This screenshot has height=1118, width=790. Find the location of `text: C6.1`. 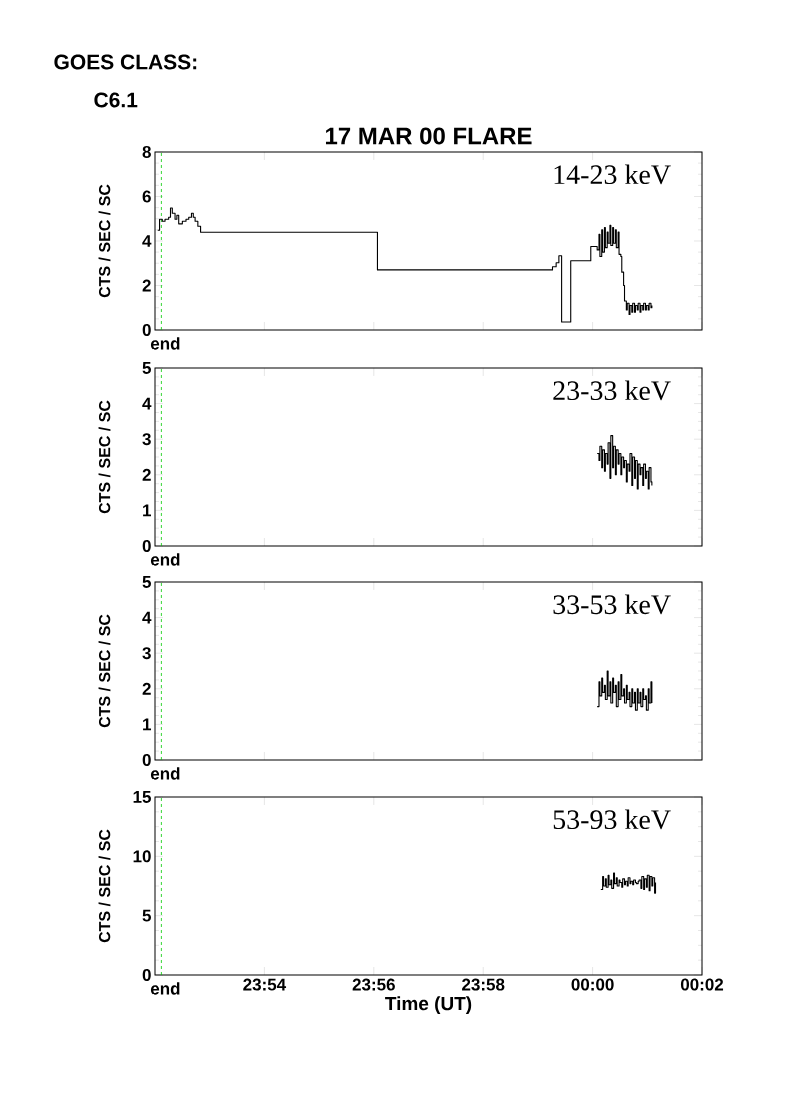

text: C6.1 is located at coordinates (116, 100).